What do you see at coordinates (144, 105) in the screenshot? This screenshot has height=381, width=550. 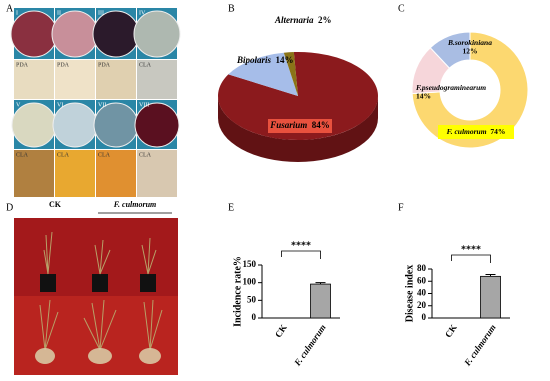 I see `photo-label: VIII` at bounding box center [144, 105].